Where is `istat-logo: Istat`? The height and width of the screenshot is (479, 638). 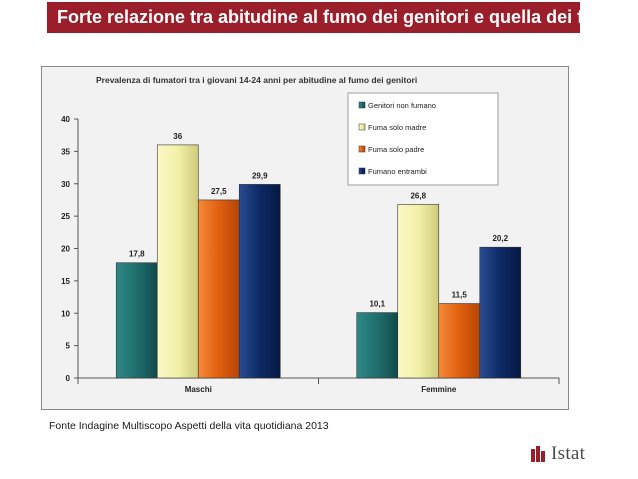 istat-logo: Istat is located at coordinates (558, 454).